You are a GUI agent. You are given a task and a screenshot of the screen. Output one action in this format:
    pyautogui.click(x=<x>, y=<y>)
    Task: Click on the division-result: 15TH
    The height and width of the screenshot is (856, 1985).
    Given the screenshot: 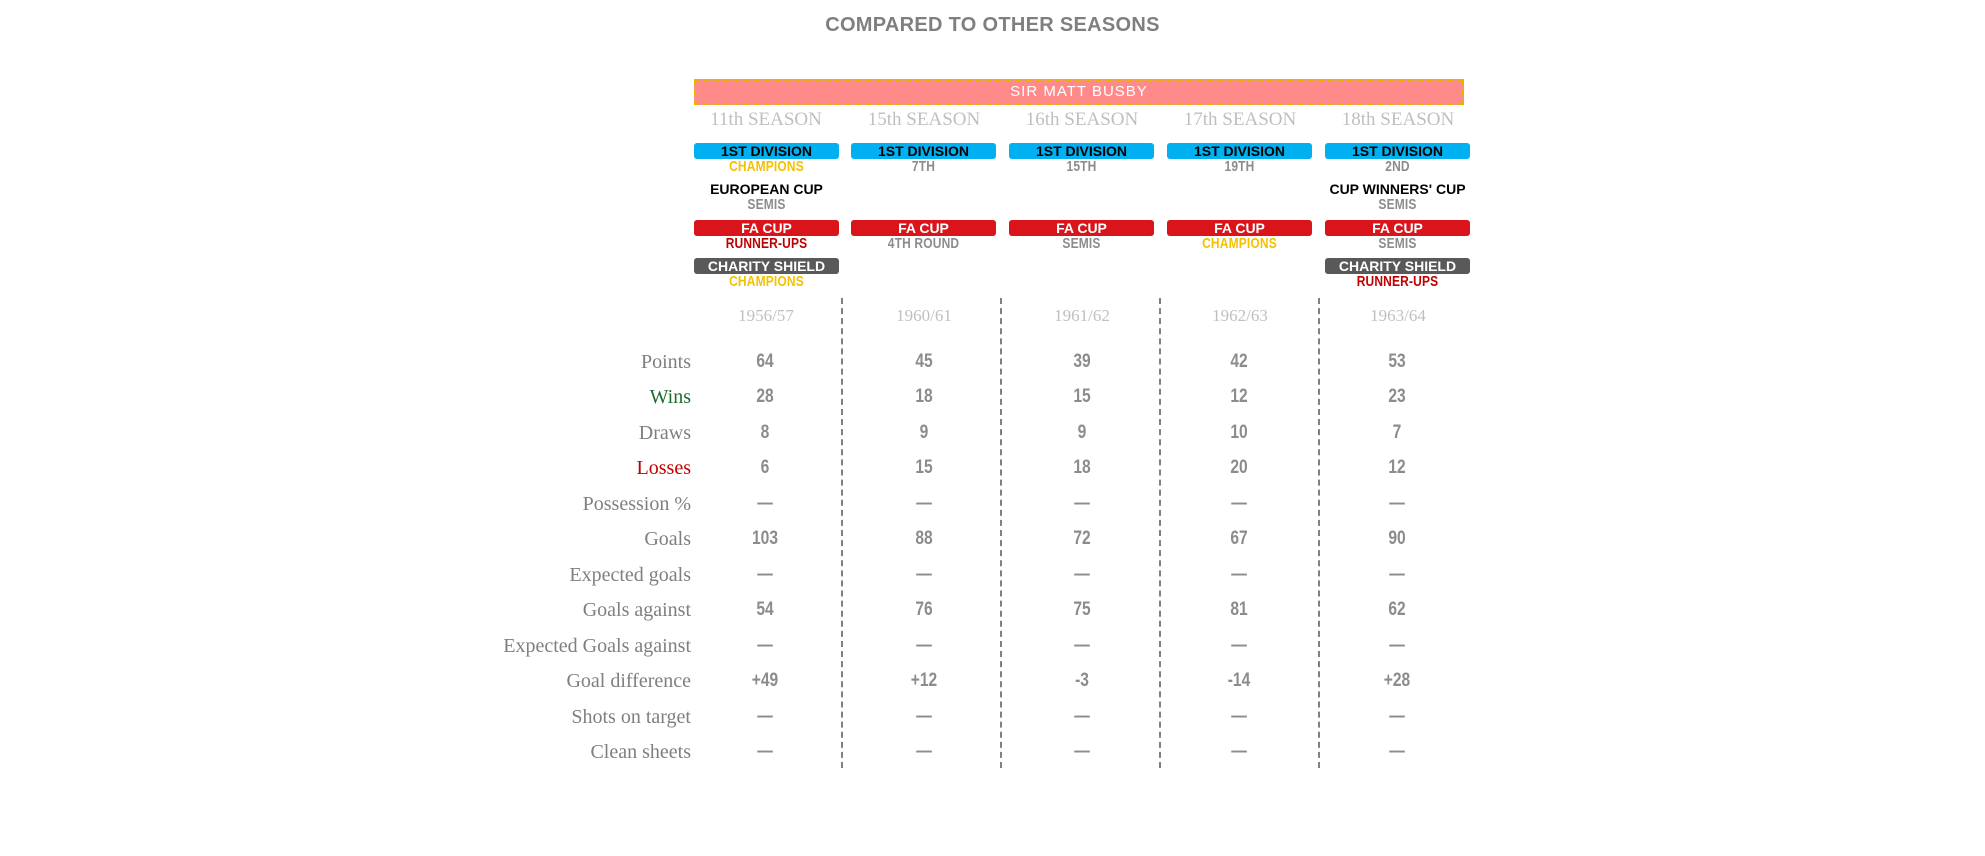 What is the action you would take?
    pyautogui.click(x=1081, y=166)
    